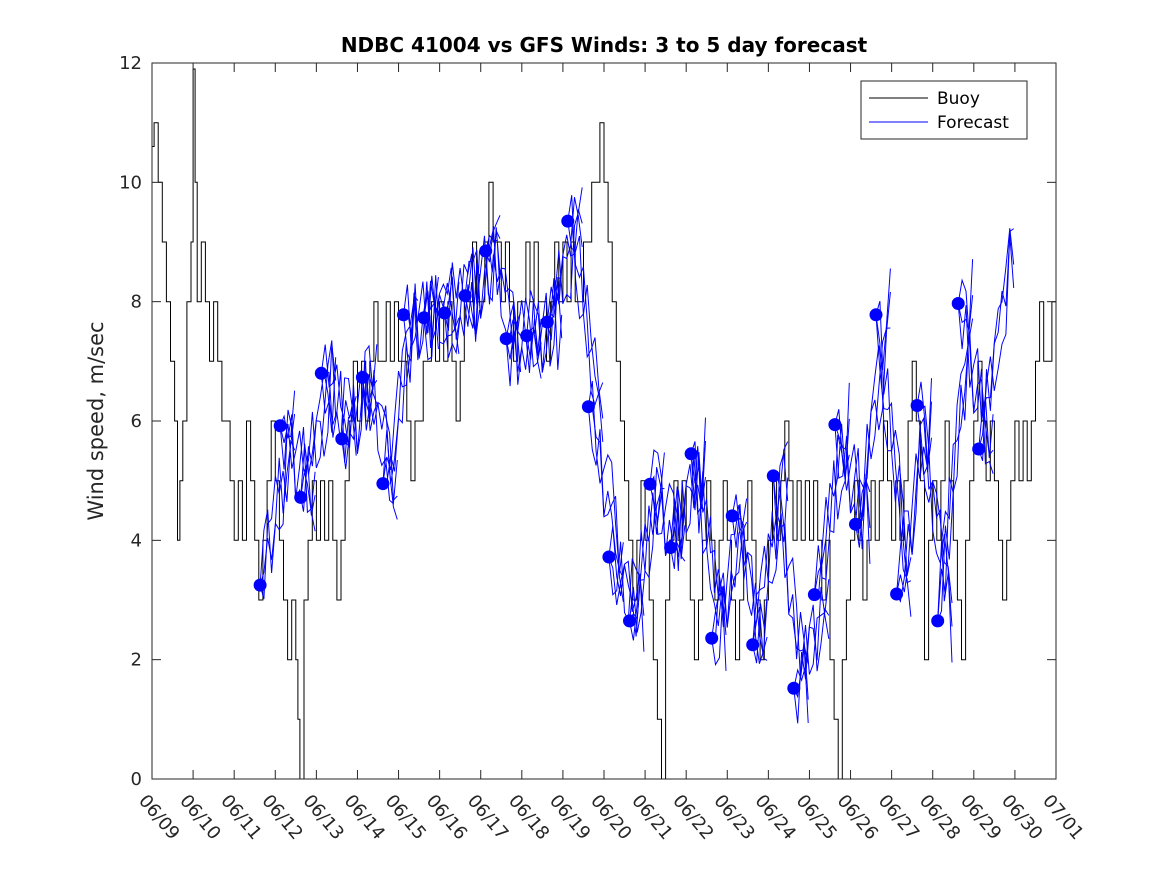 The image size is (1167, 875). Describe the element at coordinates (446, 817) in the screenshot. I see `x-tick-label: 06/16` at that location.